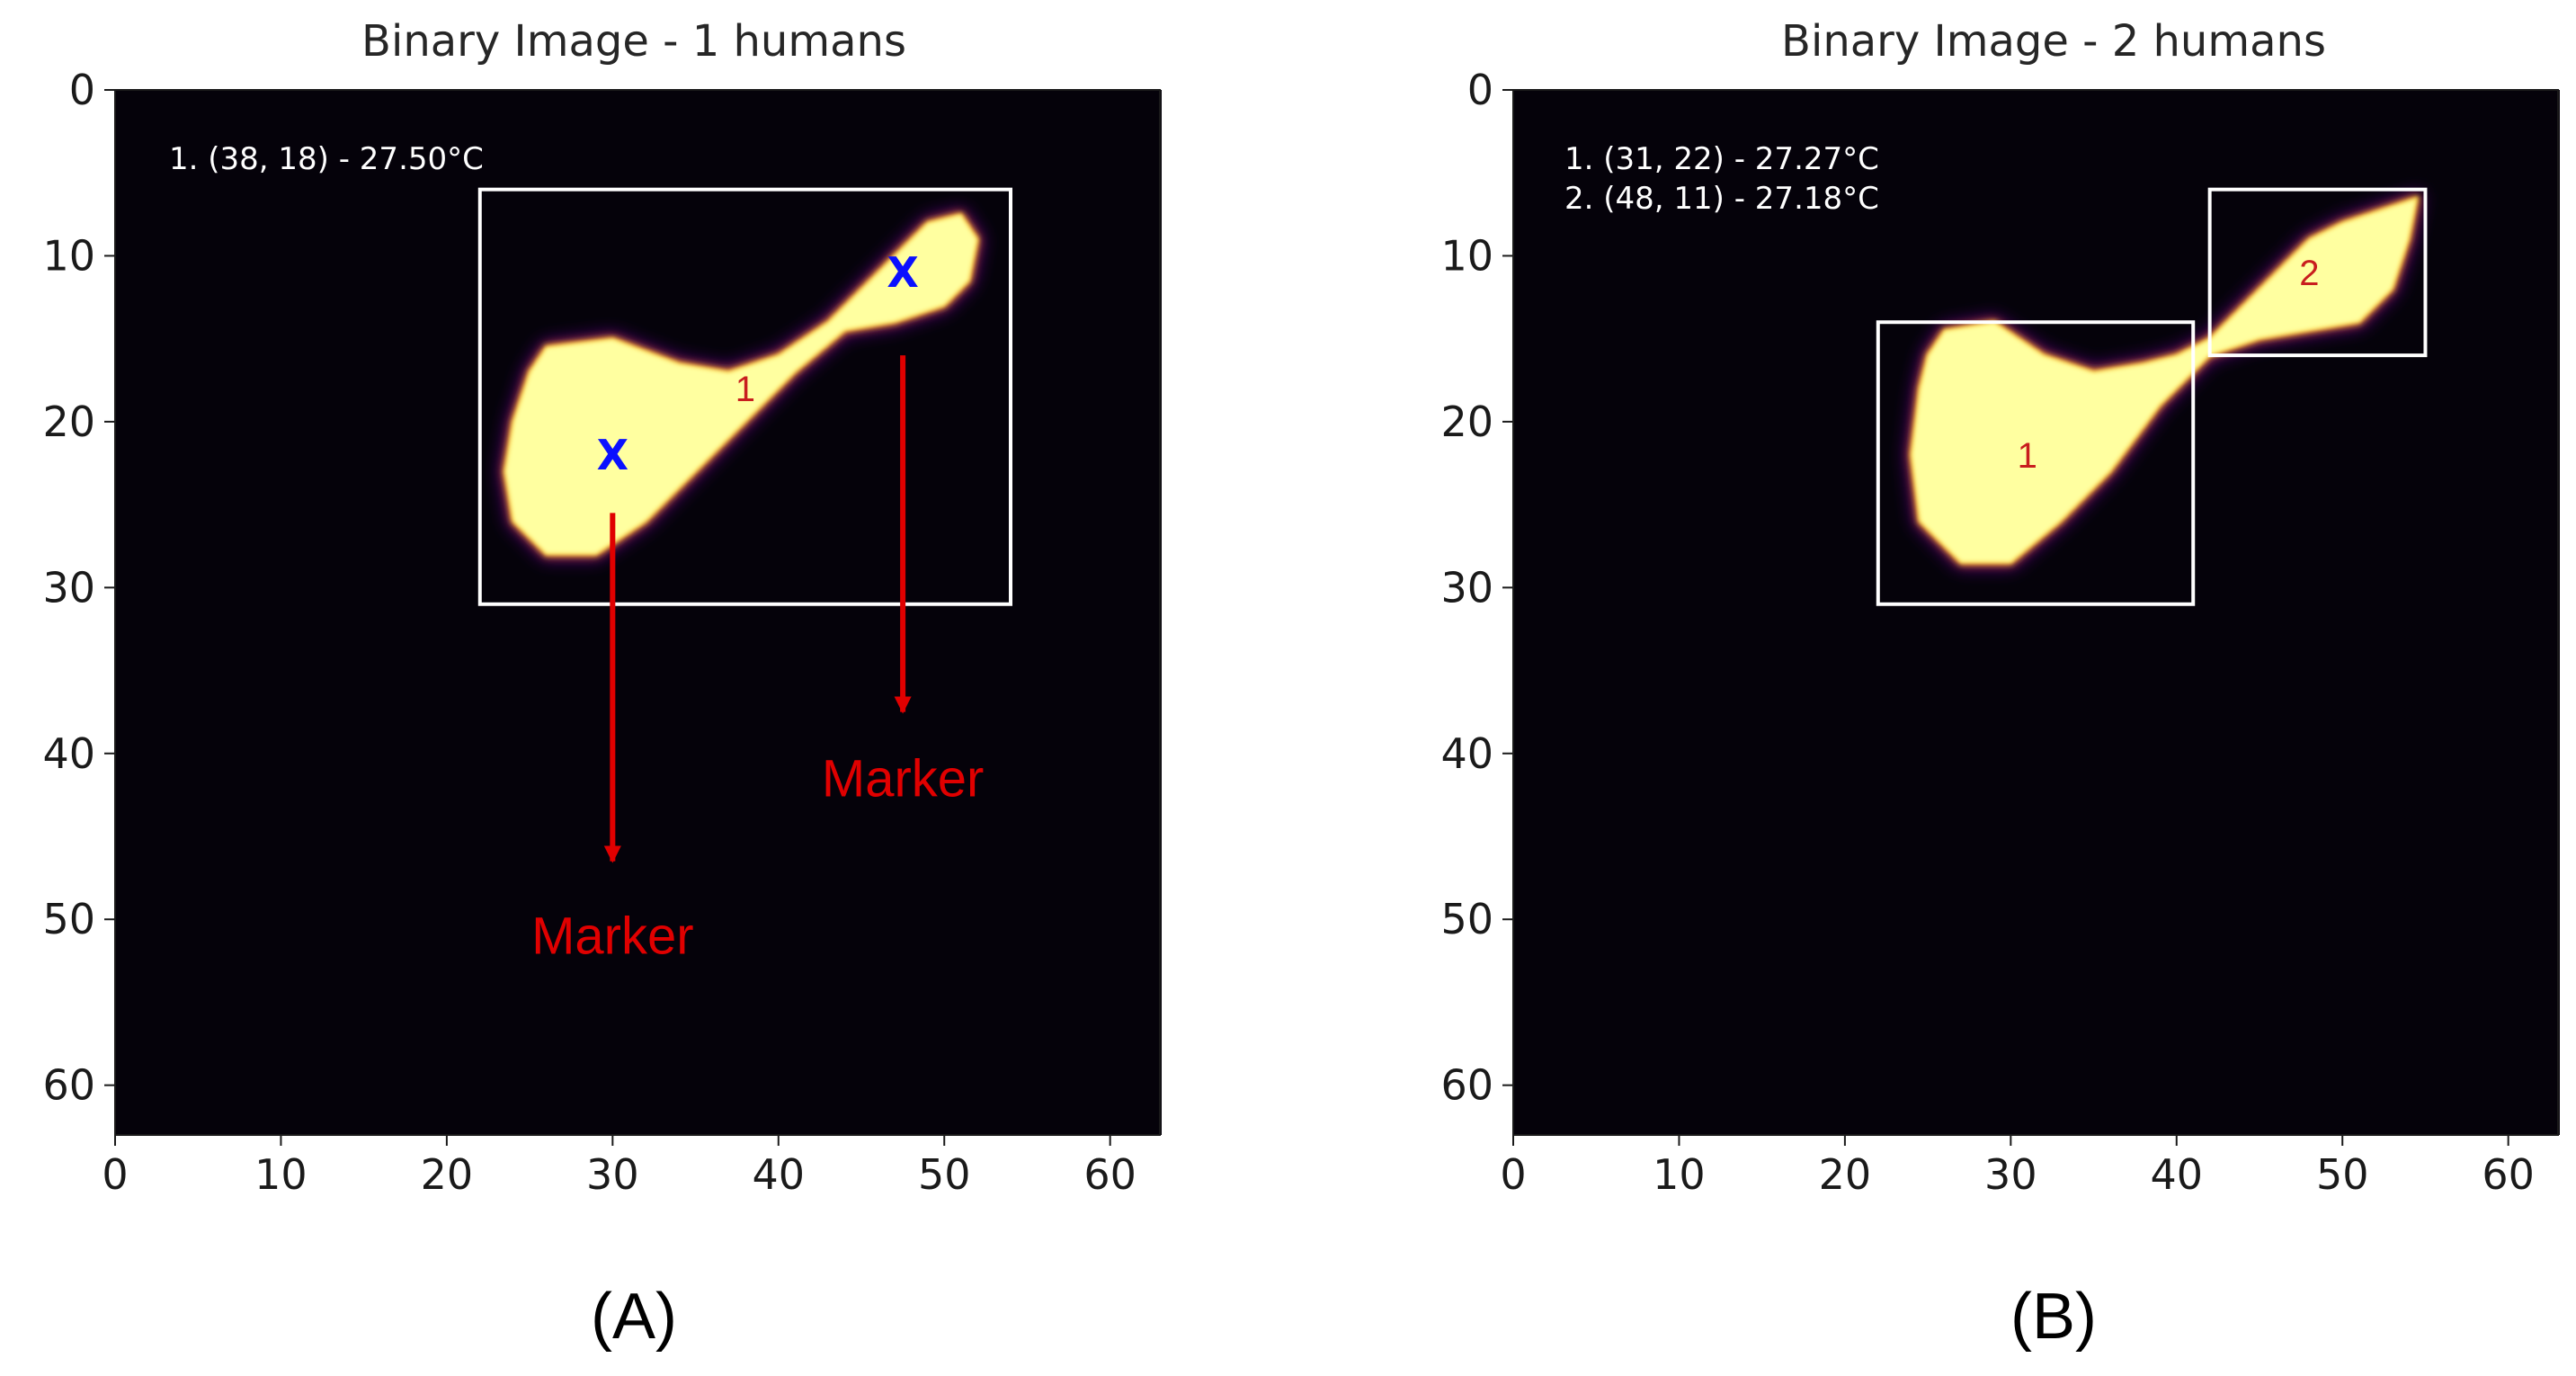 This screenshot has height=1376, width=2576. I want to click on coordinate-readout: 2. (48, 11) - 27.18°C, so click(1722, 199).